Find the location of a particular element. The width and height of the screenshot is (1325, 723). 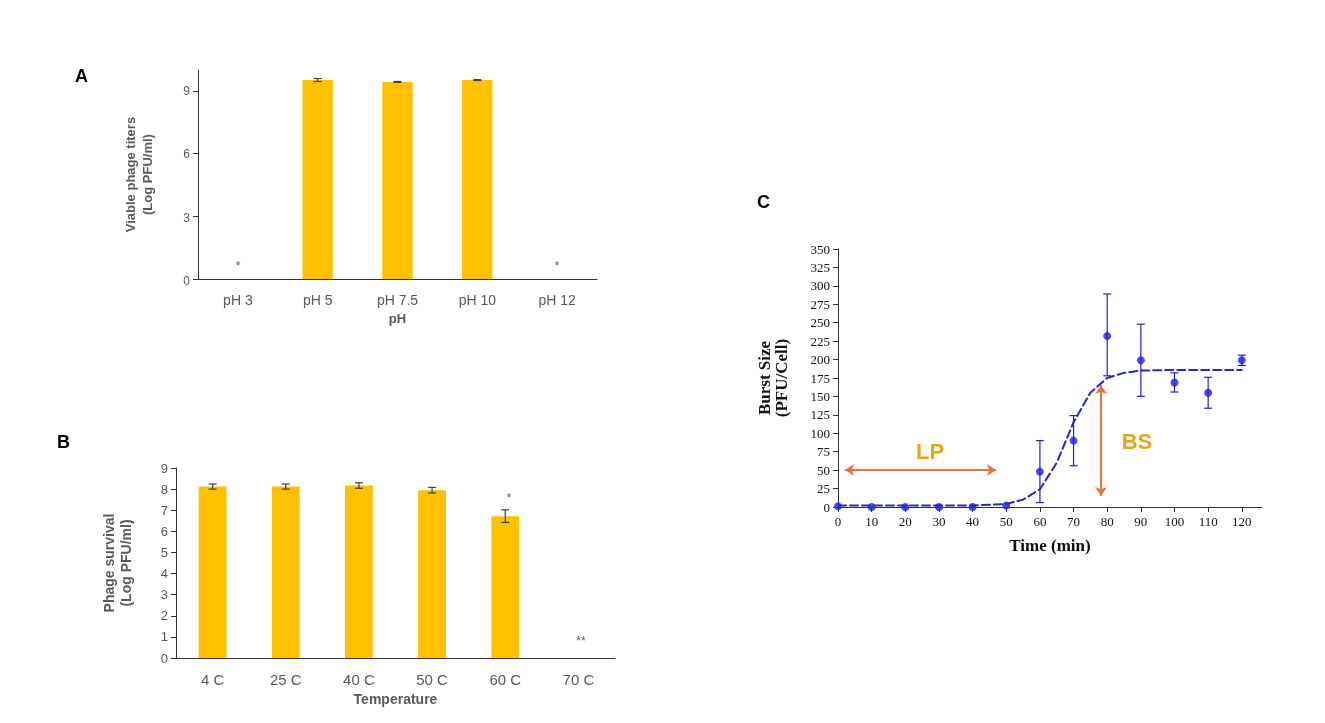

x-tick-label: 30 is located at coordinates (939, 521).